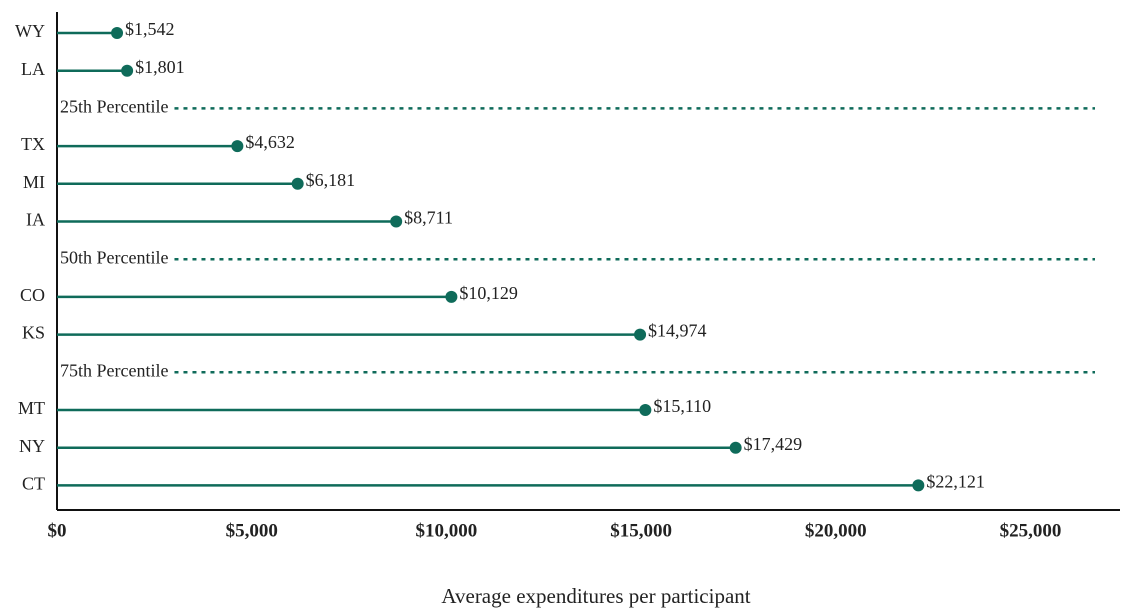  I want to click on x-tick-label: $10,000, so click(447, 530).